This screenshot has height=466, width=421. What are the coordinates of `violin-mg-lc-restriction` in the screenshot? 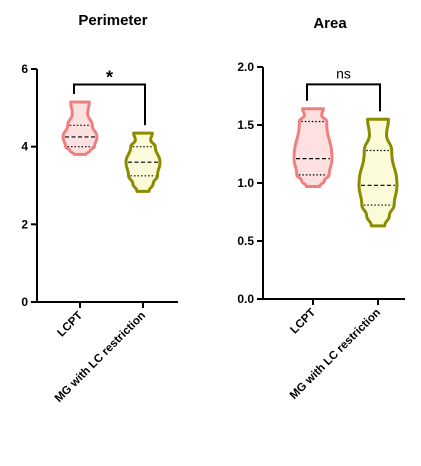 It's located at (378, 172).